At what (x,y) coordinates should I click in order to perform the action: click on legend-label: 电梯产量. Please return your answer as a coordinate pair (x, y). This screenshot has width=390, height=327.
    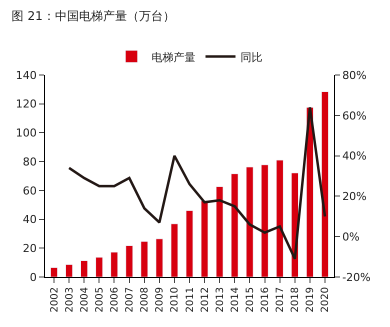
    Looking at the image, I should click on (174, 57).